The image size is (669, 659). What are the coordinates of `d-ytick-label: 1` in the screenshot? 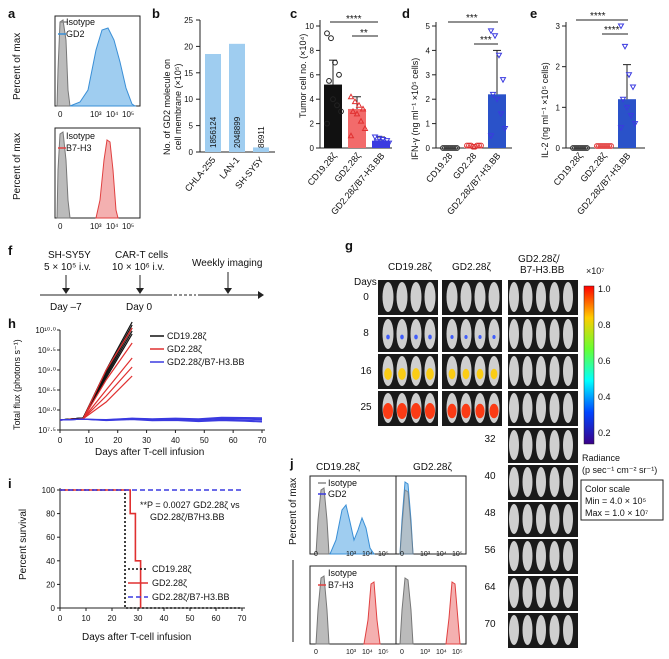 It's located at (428, 124).